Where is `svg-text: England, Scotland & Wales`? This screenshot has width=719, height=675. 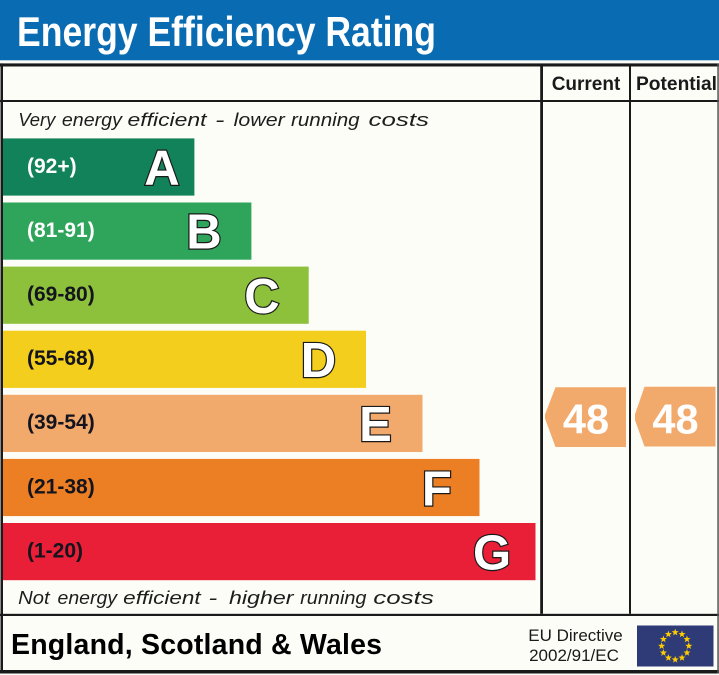
svg-text: England, Scotland & Wales is located at coordinates (196, 645).